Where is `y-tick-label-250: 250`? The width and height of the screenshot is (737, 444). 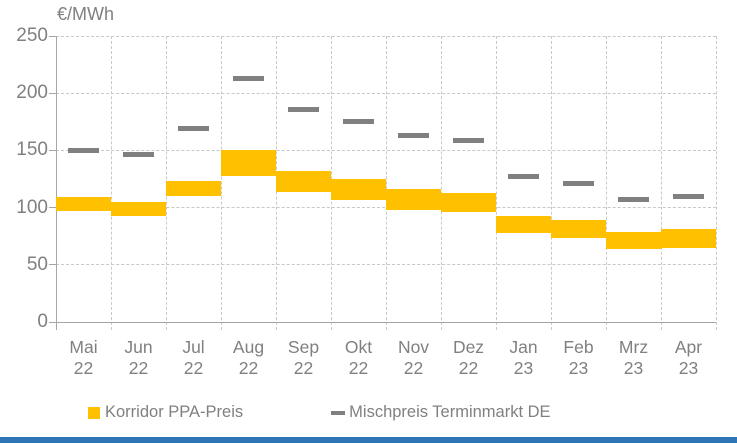
y-tick-label-250: 250 is located at coordinates (32, 35).